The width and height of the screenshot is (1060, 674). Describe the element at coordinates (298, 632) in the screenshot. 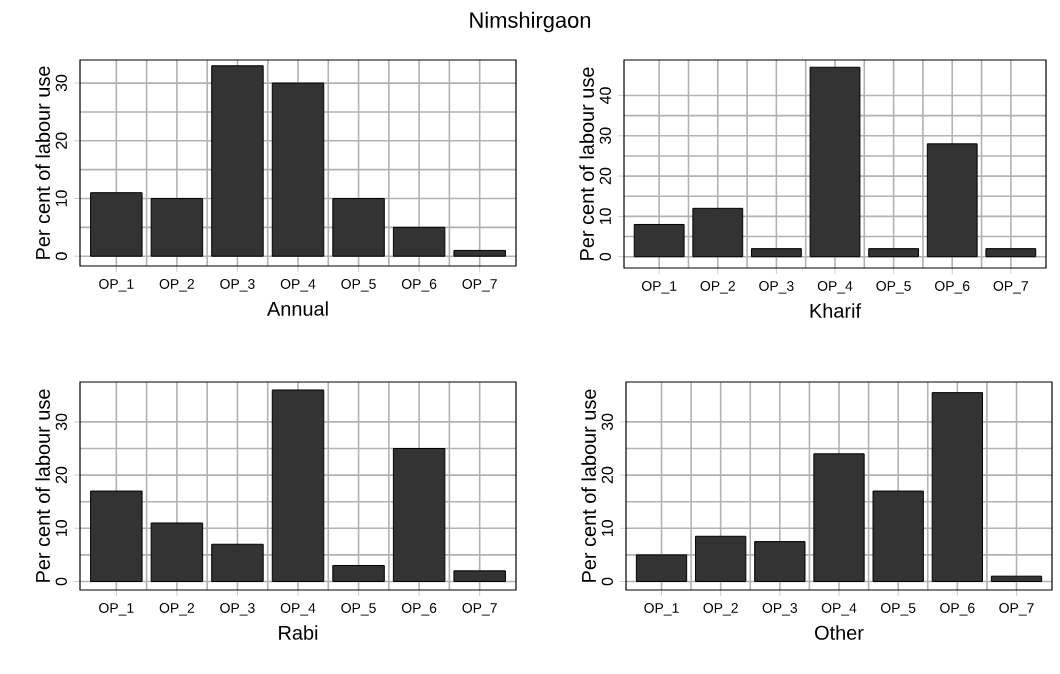

I see `x-axis-title: Rabi` at that location.